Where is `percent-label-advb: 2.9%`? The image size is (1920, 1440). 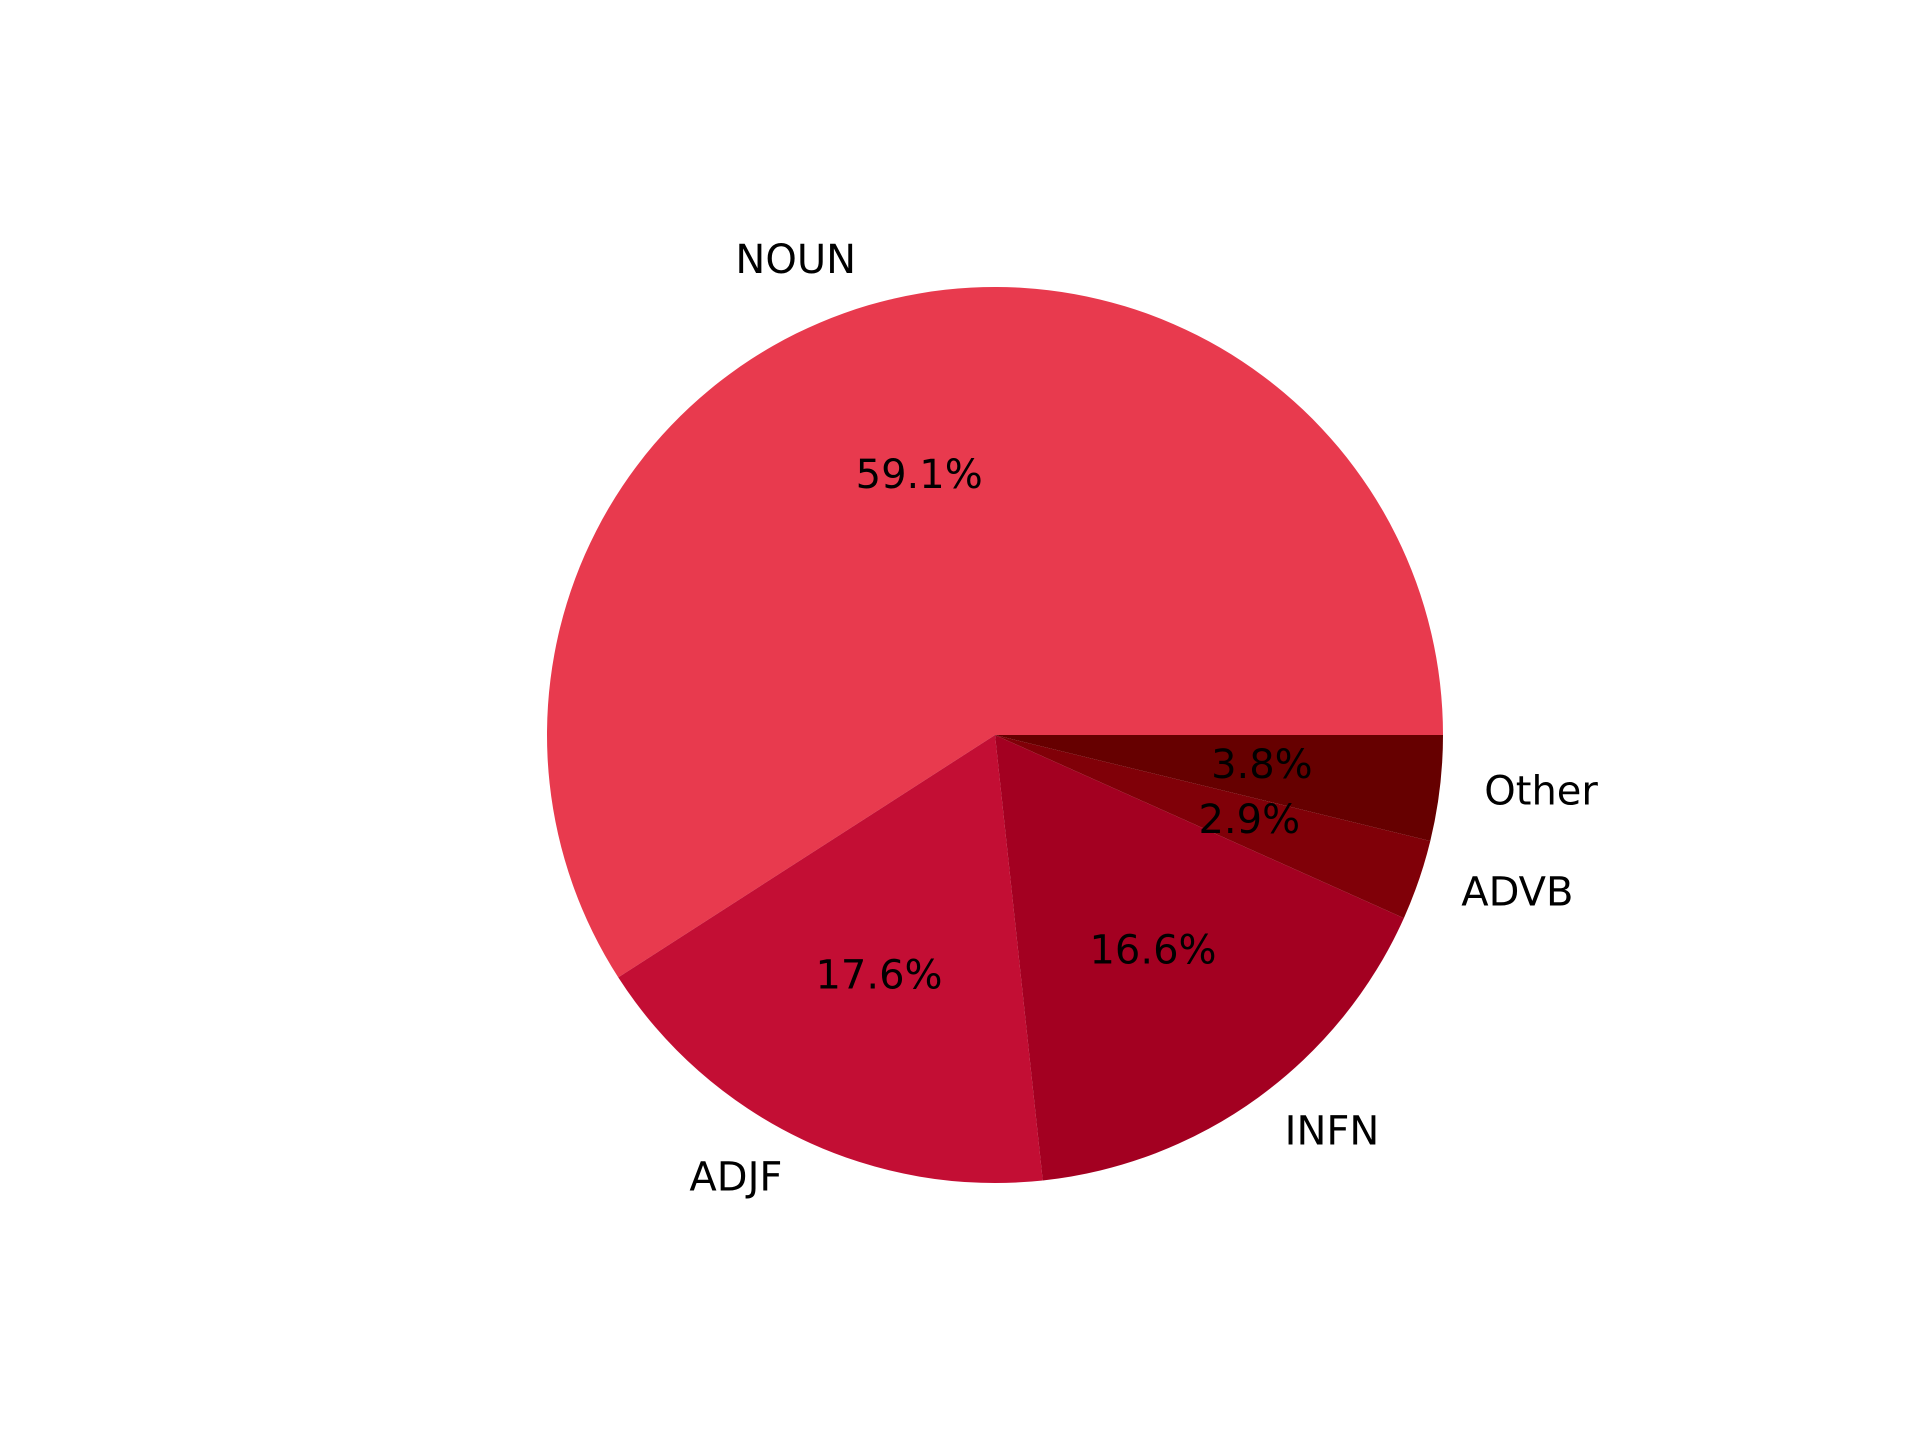
percent-label-advb: 2.9% is located at coordinates (1249, 820).